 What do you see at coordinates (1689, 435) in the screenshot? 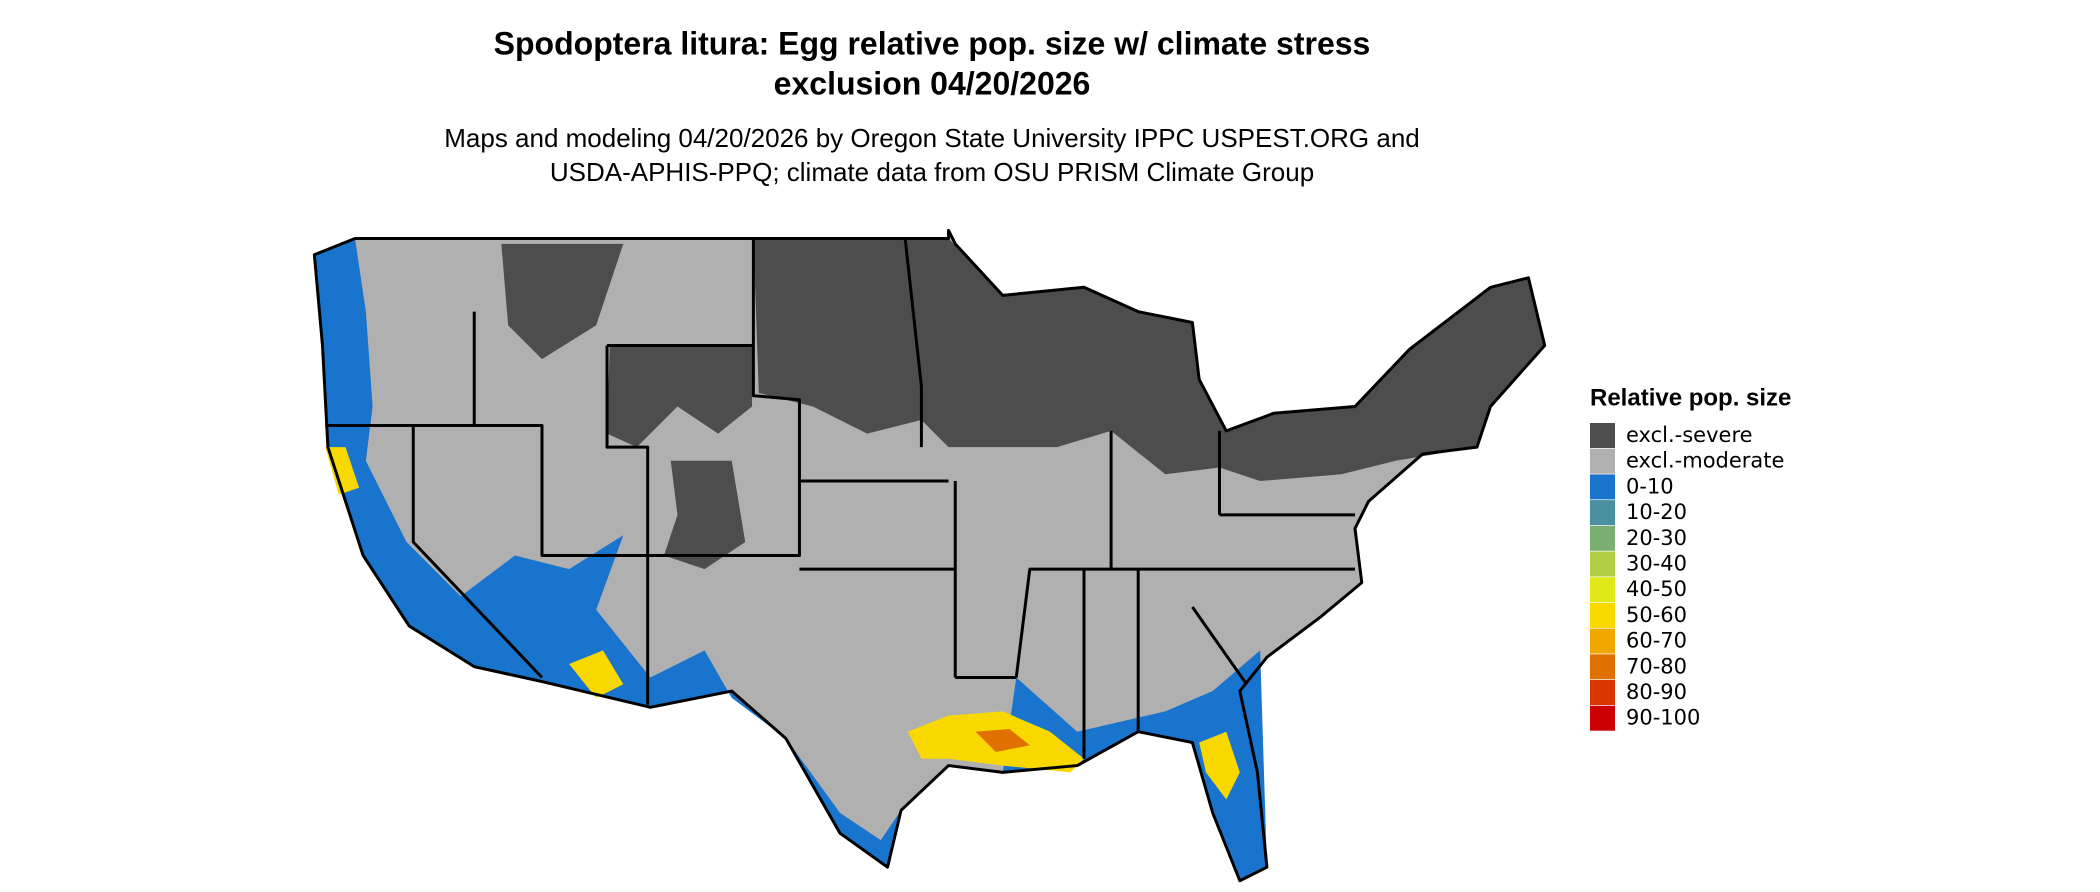
I see `legend-label: excl.-severe` at bounding box center [1689, 435].